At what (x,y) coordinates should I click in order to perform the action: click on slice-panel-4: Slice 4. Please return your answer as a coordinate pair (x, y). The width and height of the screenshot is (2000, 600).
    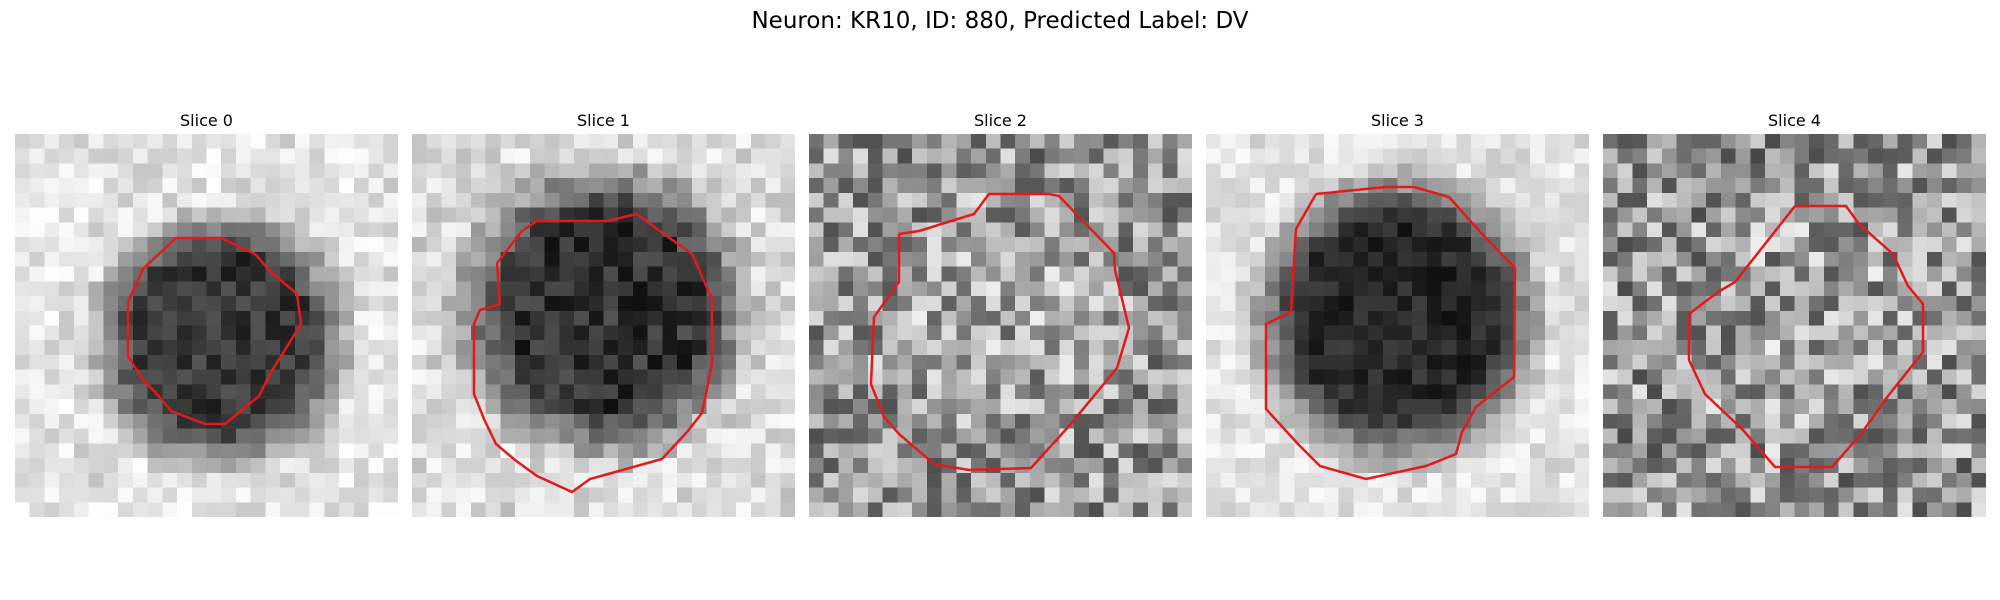
    Looking at the image, I should click on (1794, 313).